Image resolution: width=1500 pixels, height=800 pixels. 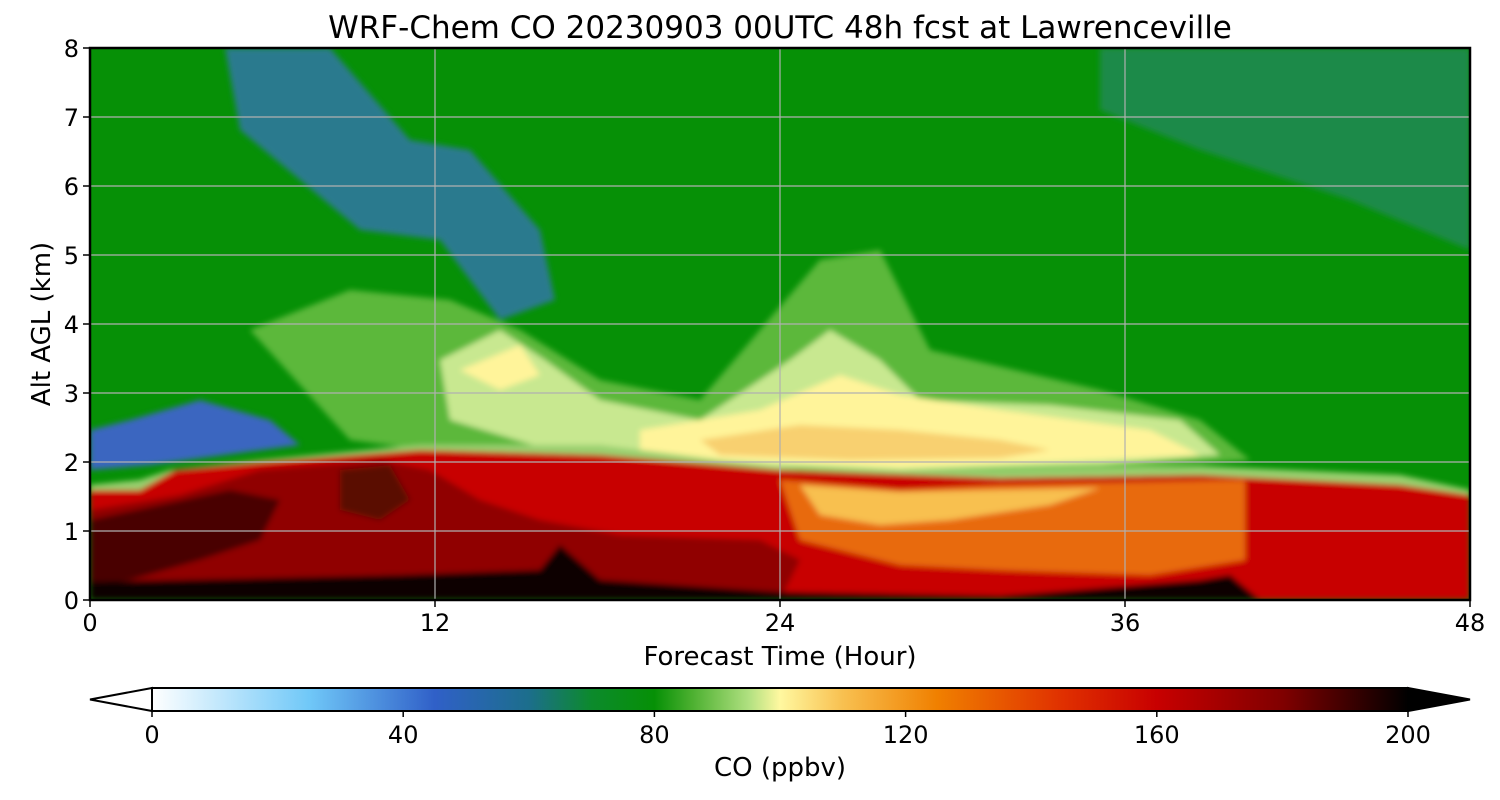 I want to click on colorbar-tick-label: 160, so click(x=1157, y=735).